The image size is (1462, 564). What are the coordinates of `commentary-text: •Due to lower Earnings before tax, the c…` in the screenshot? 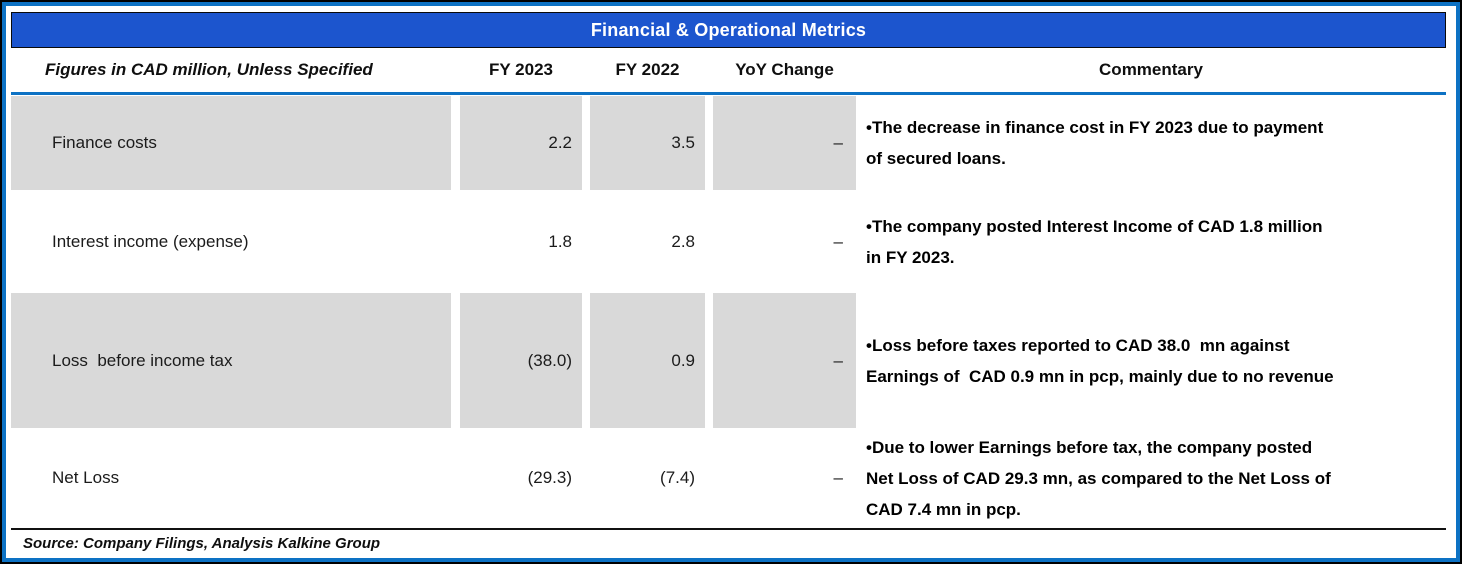 It's located at (1098, 478).